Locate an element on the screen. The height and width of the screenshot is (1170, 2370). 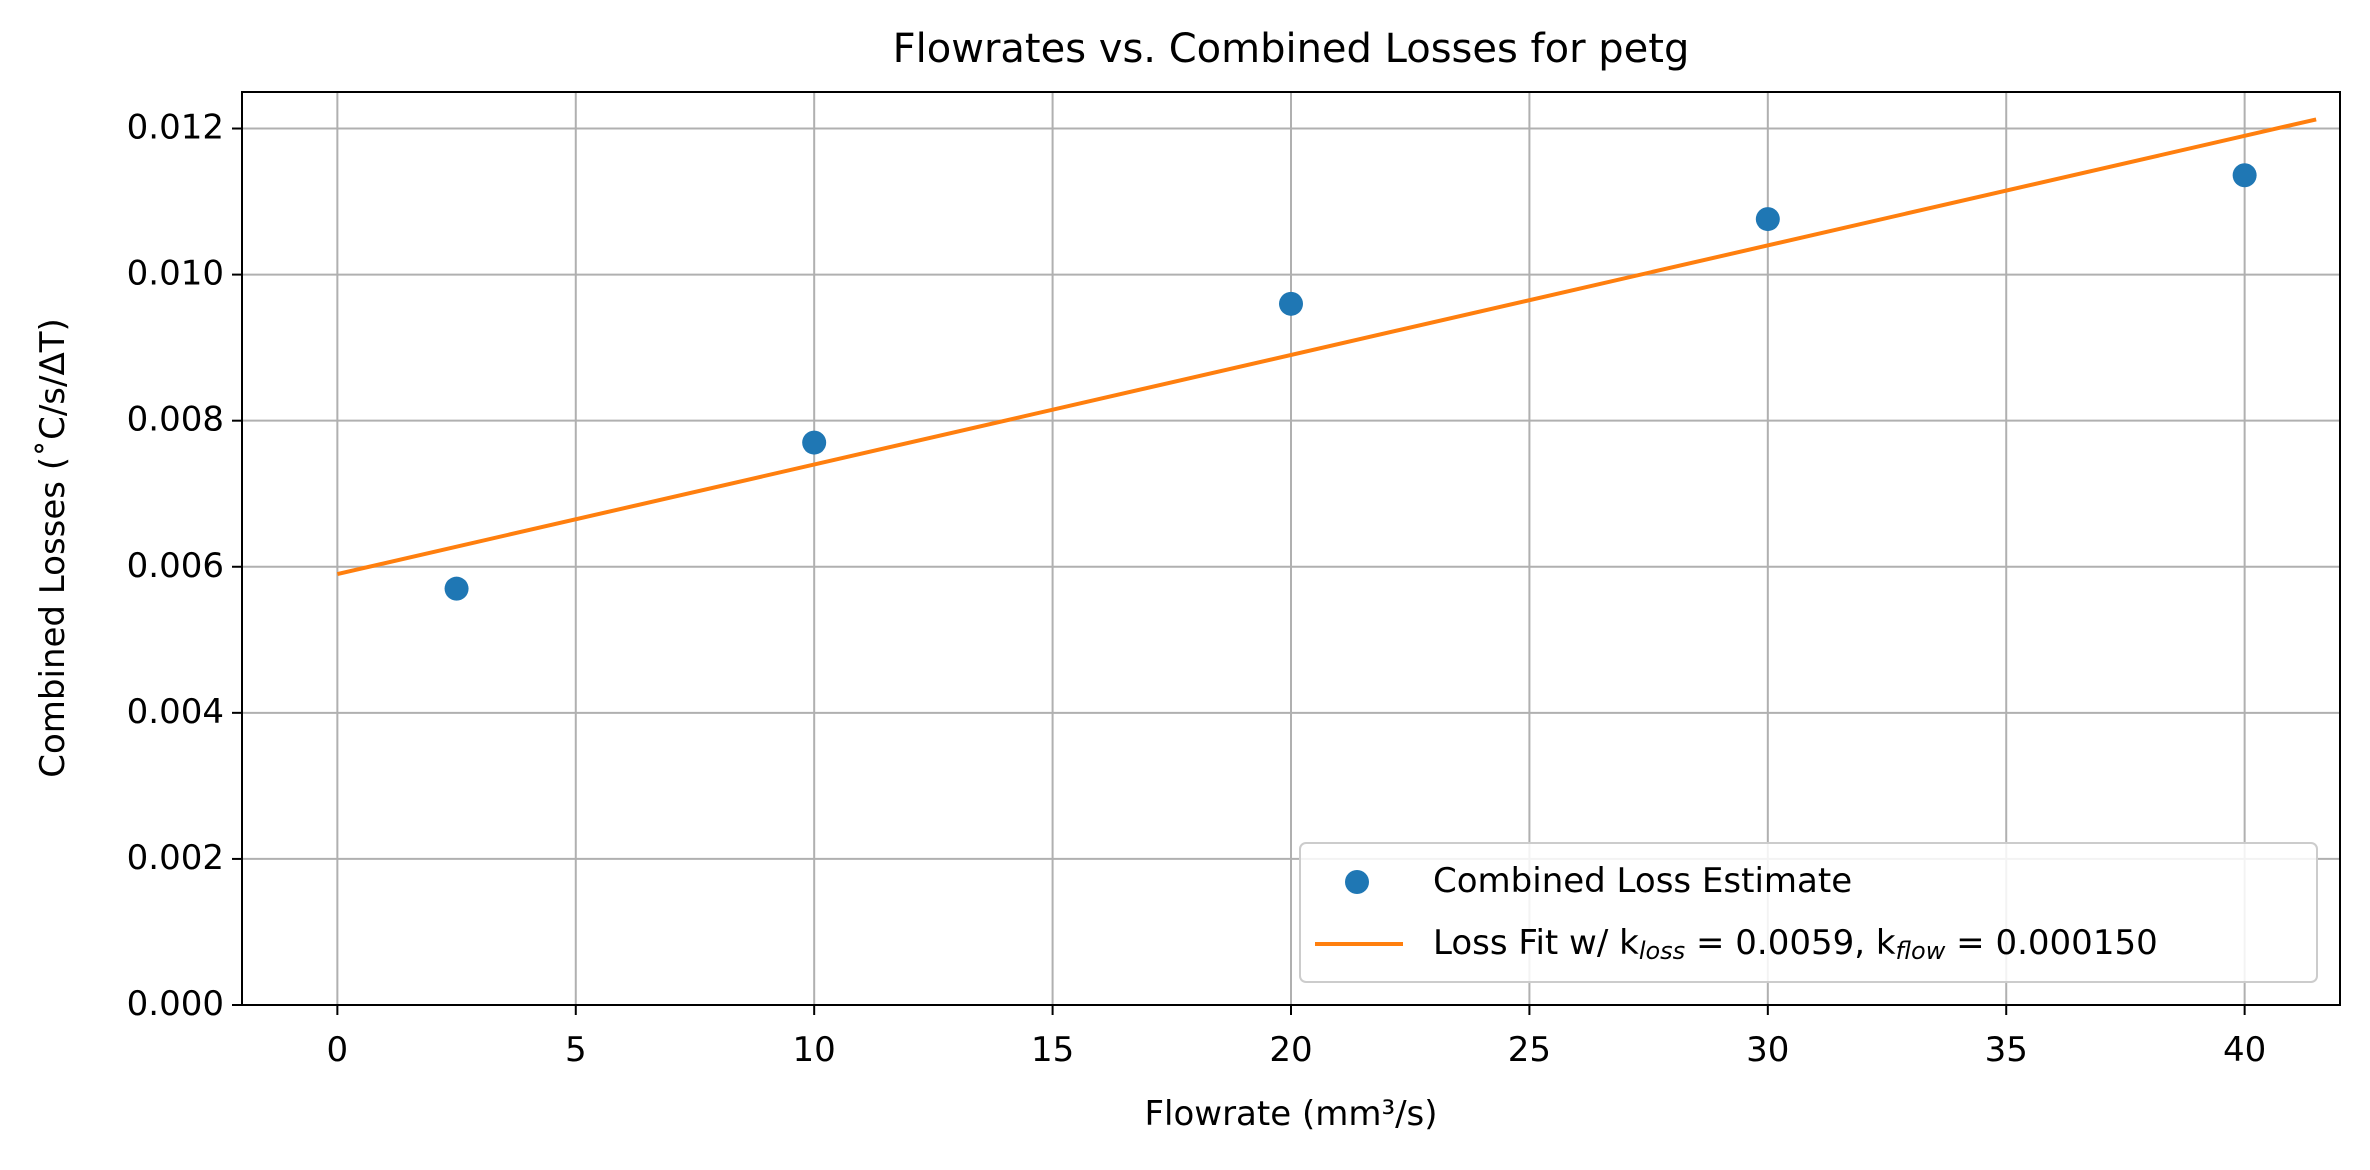
y-tick-label: 0.000 is located at coordinates (175, 1004).